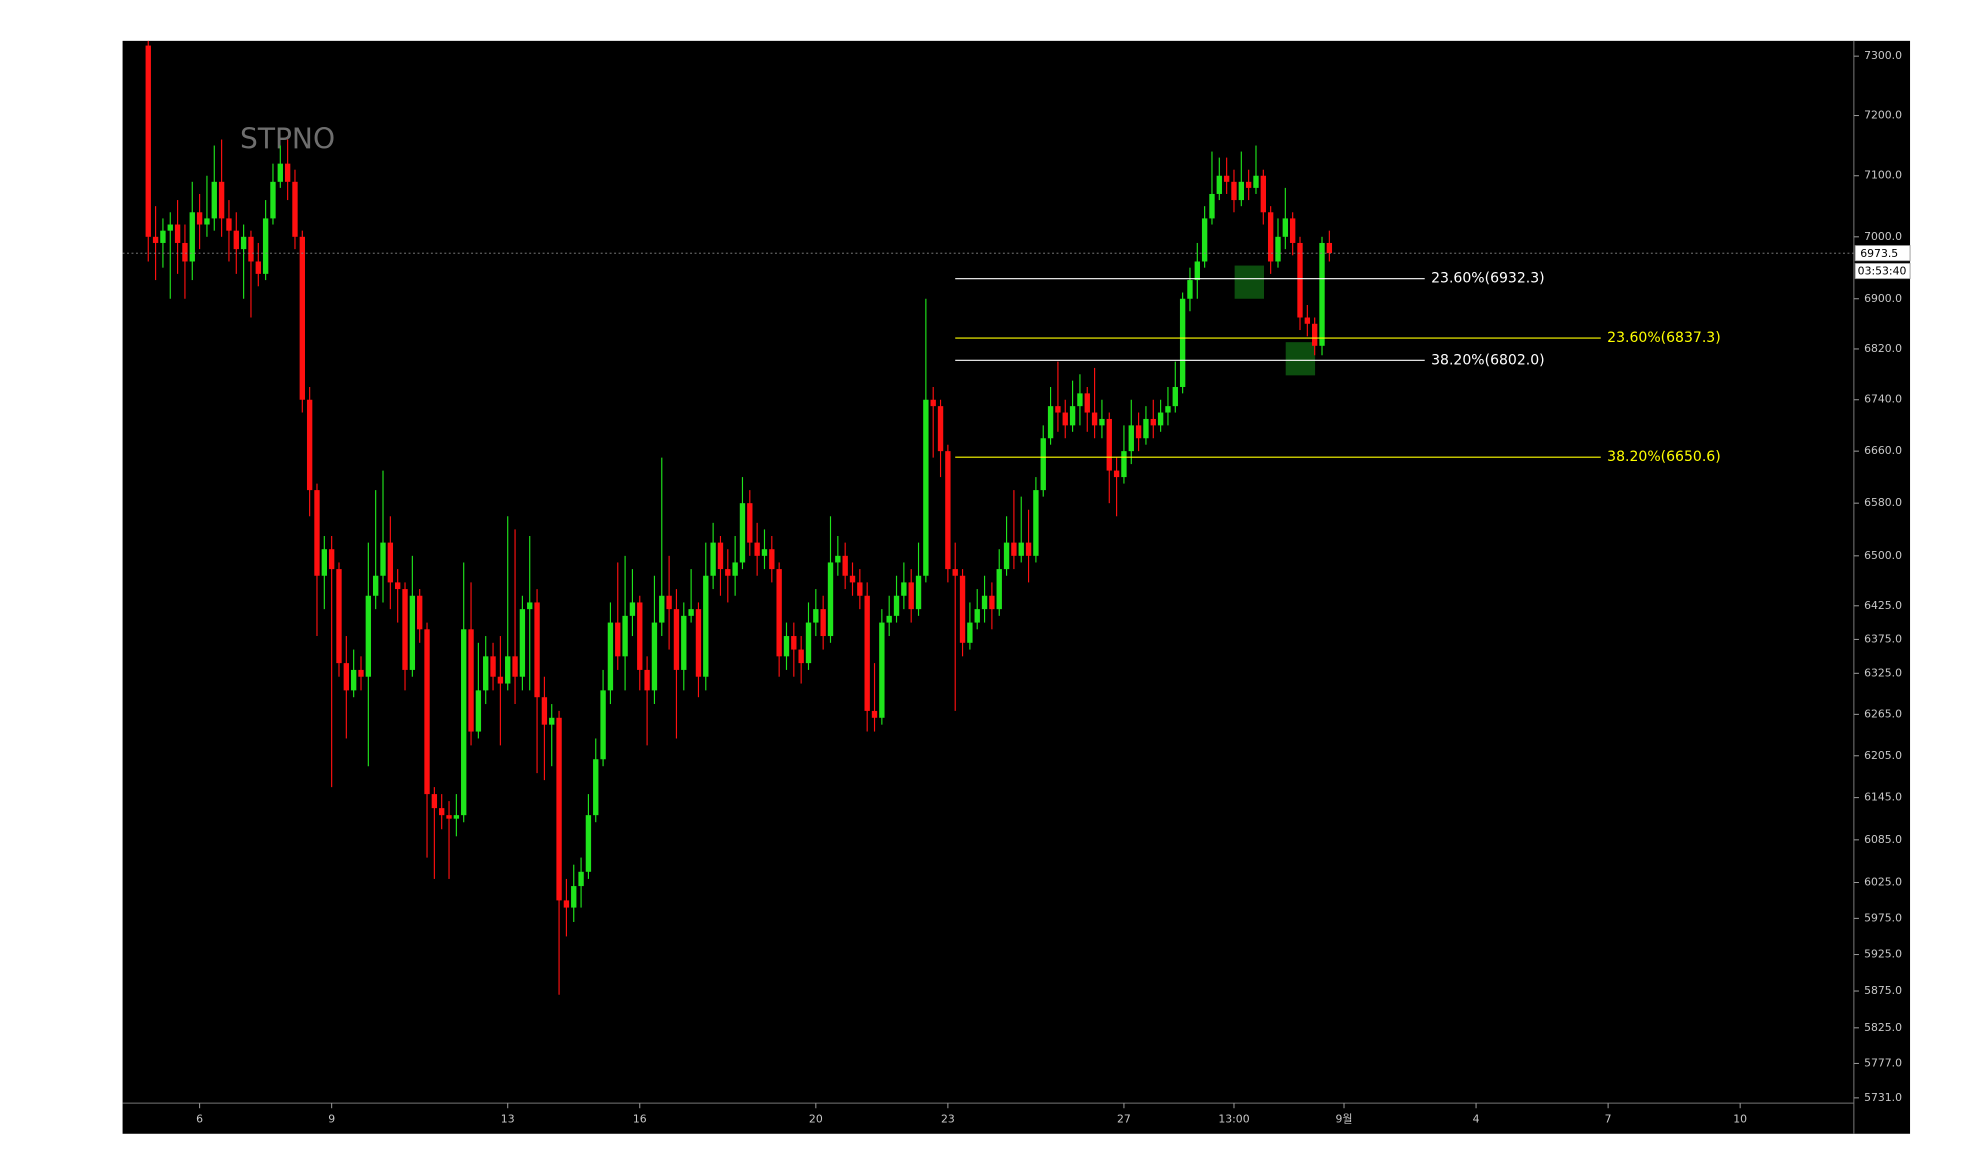  What do you see at coordinates (1882, 271) in the screenshot?
I see `countdown-label: 03:53:40` at bounding box center [1882, 271].